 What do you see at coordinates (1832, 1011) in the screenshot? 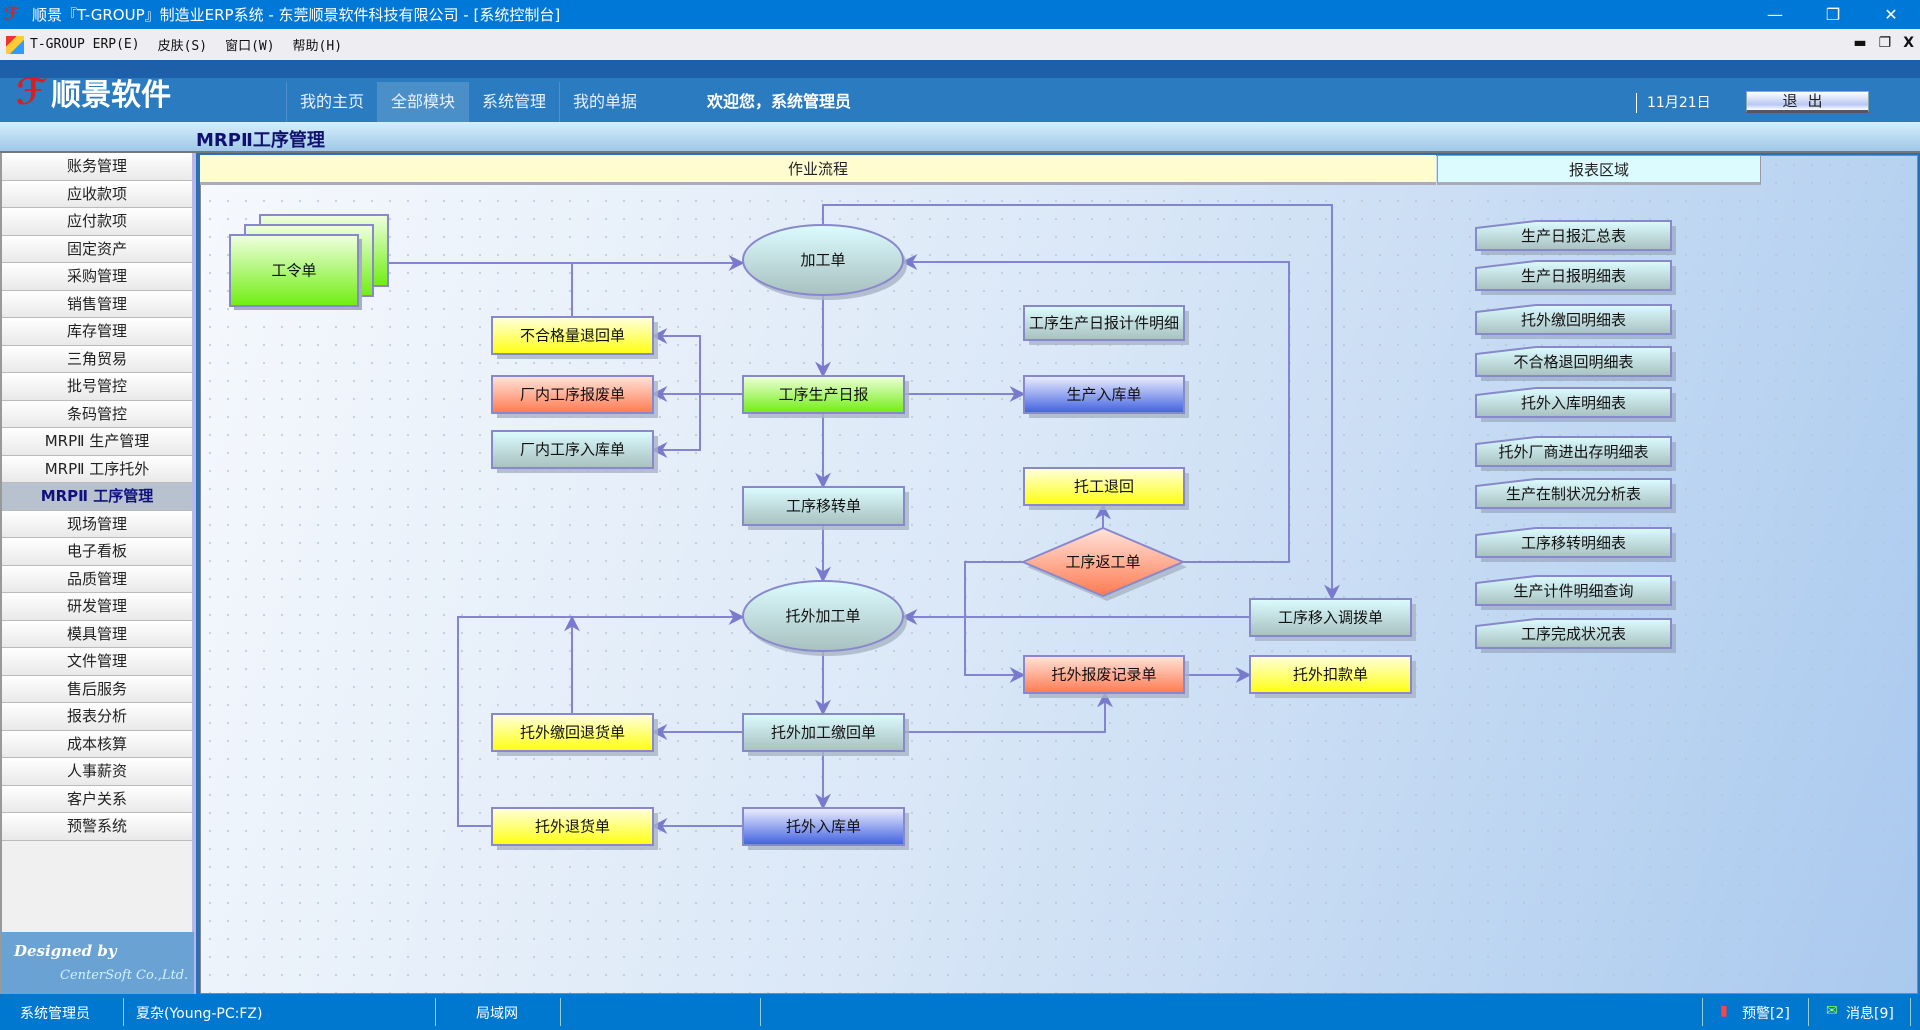
I see `message-icon: ✉` at bounding box center [1832, 1011].